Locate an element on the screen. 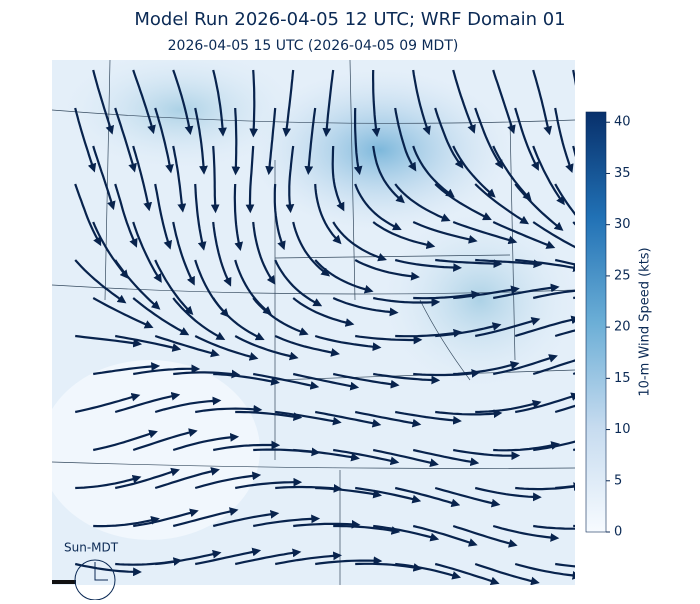  colorbar-tick-label: 30 is located at coordinates (622, 224).